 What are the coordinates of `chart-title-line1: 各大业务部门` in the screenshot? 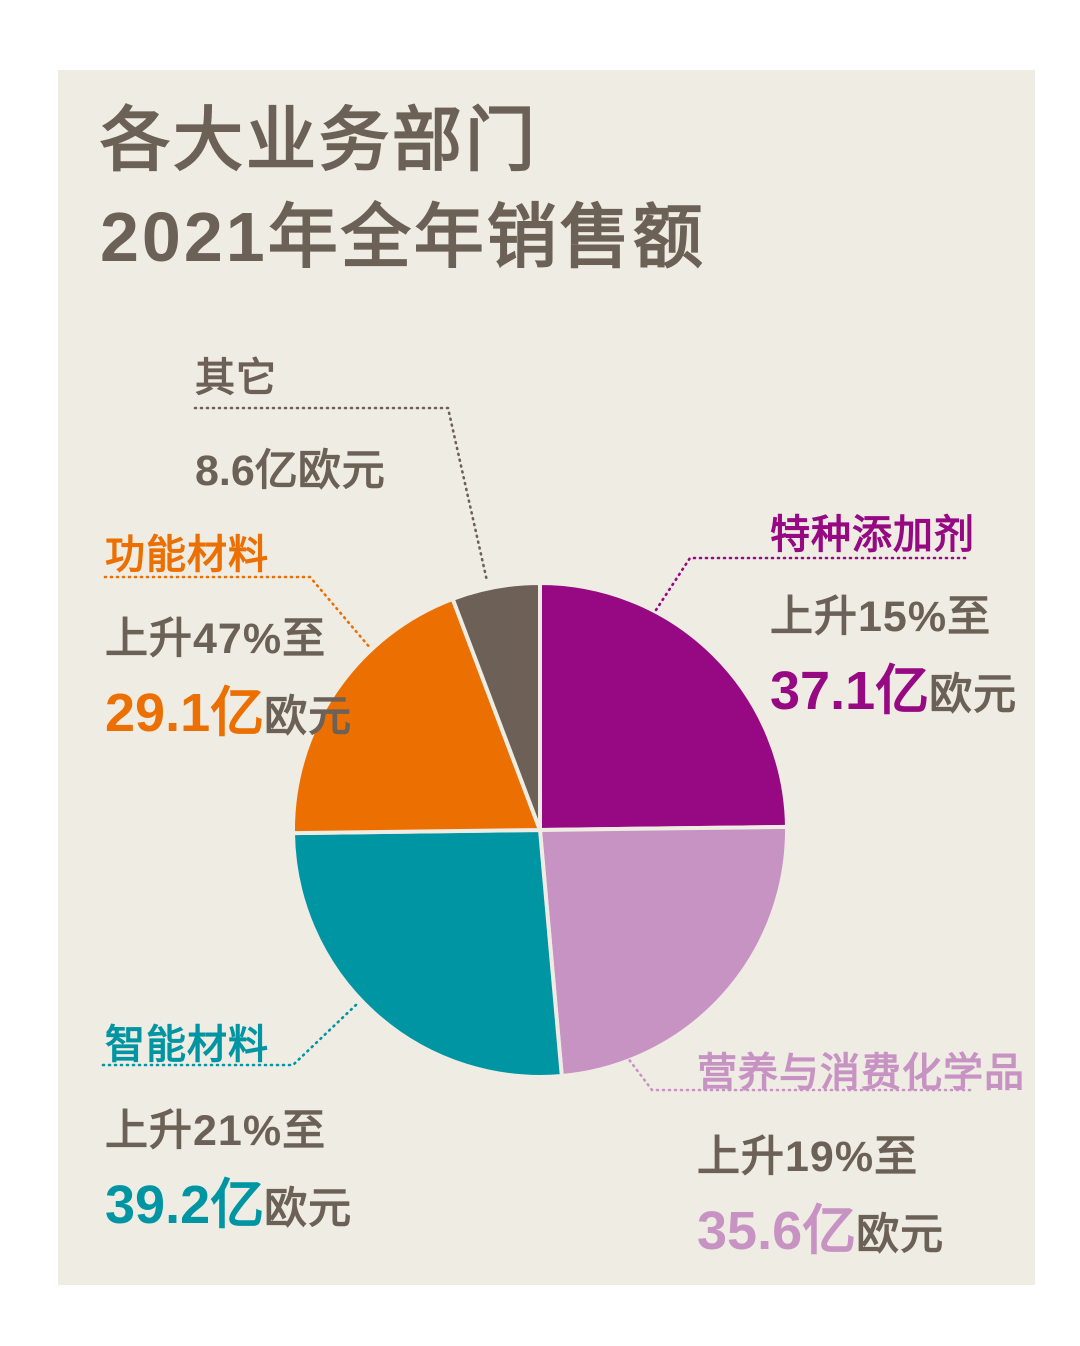 It's located at (319, 140).